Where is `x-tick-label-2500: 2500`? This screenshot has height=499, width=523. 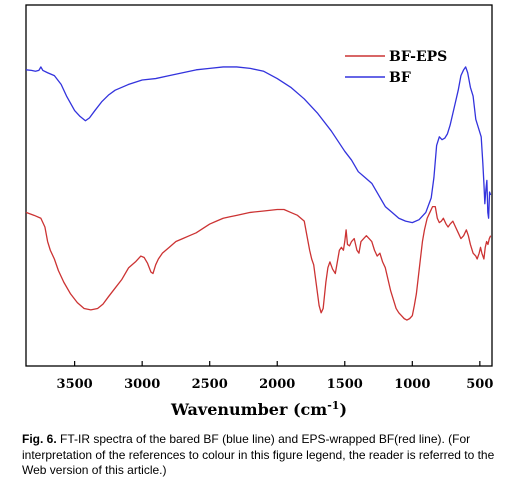
x-tick-label-2500: 2500 is located at coordinates (210, 384).